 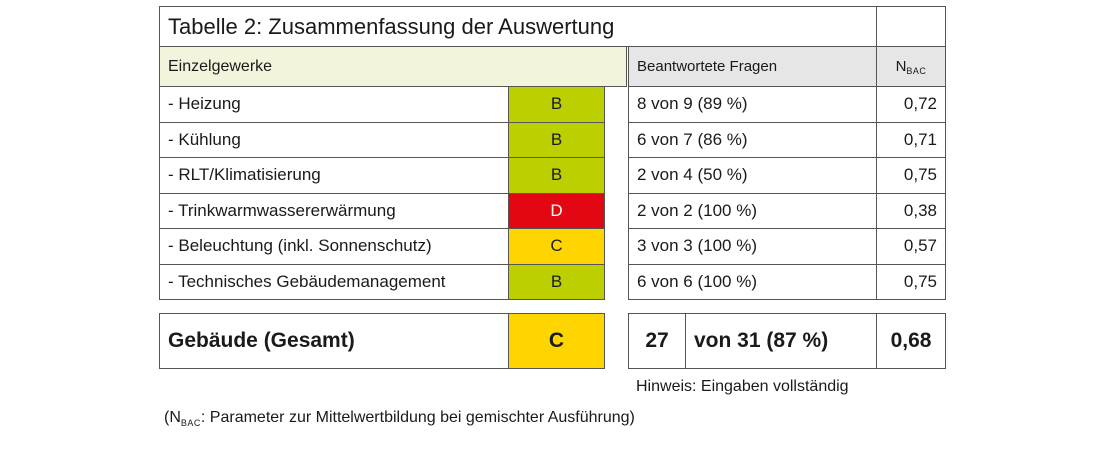 I want to click on row-label: - Technisches Gebäudemanagement, so click(x=334, y=281).